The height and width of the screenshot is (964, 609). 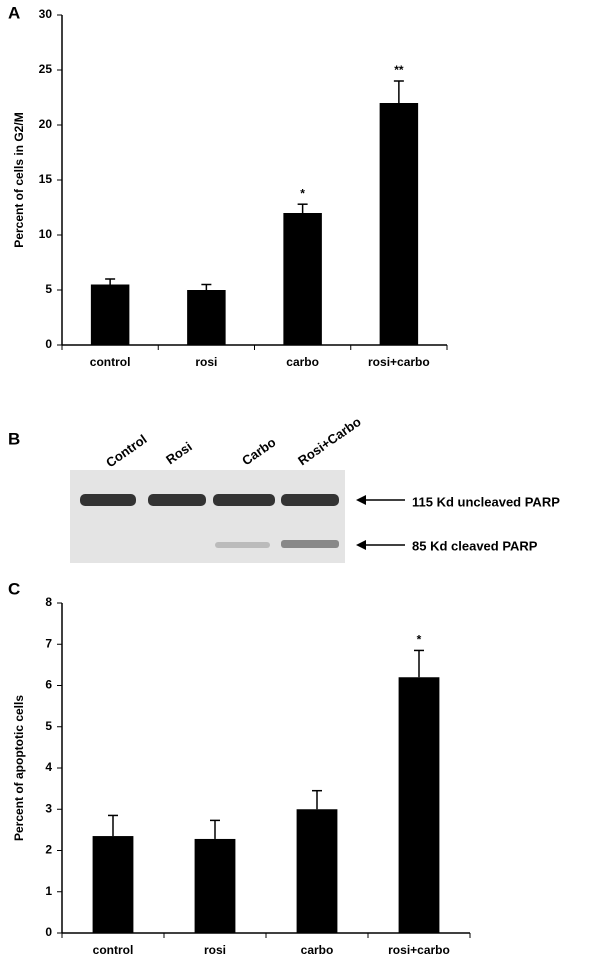 I want to click on band-label: 115 Kd uncleaved PARP, so click(x=486, y=501).